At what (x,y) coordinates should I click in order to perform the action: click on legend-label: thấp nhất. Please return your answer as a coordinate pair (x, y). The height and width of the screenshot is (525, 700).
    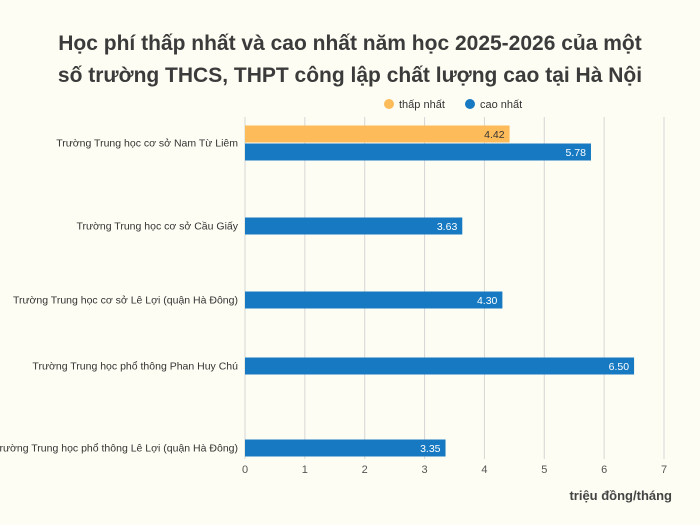
    Looking at the image, I should click on (422, 105).